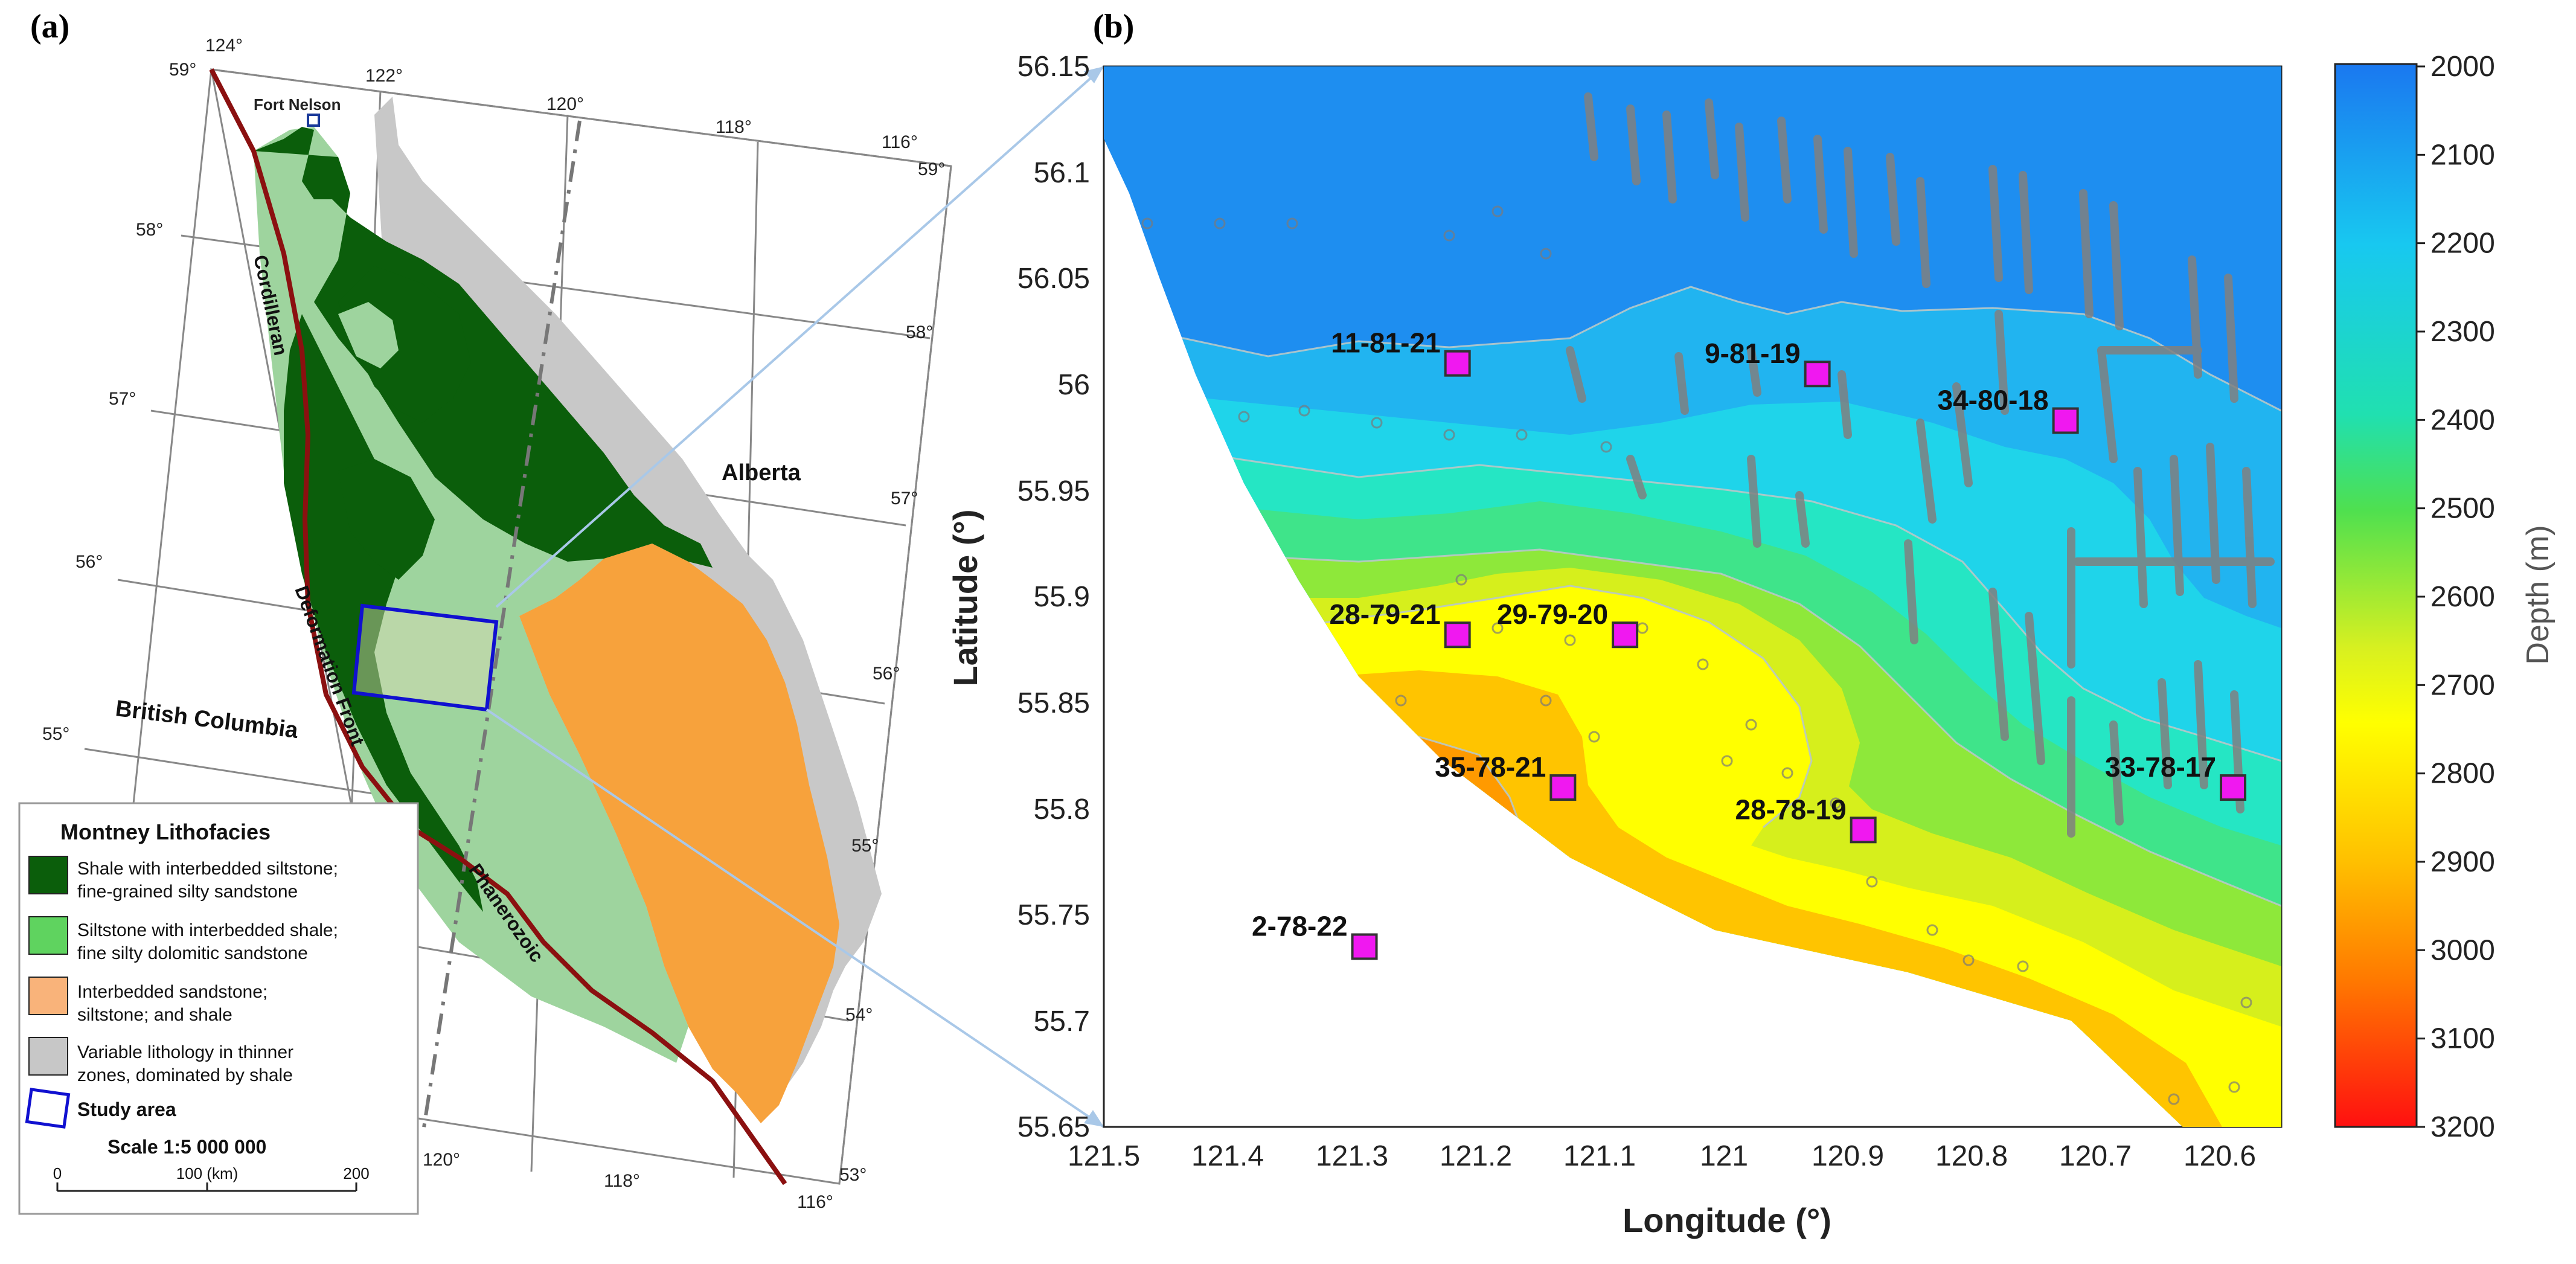  I want to click on scale-tick-0: 0, so click(57, 1173).